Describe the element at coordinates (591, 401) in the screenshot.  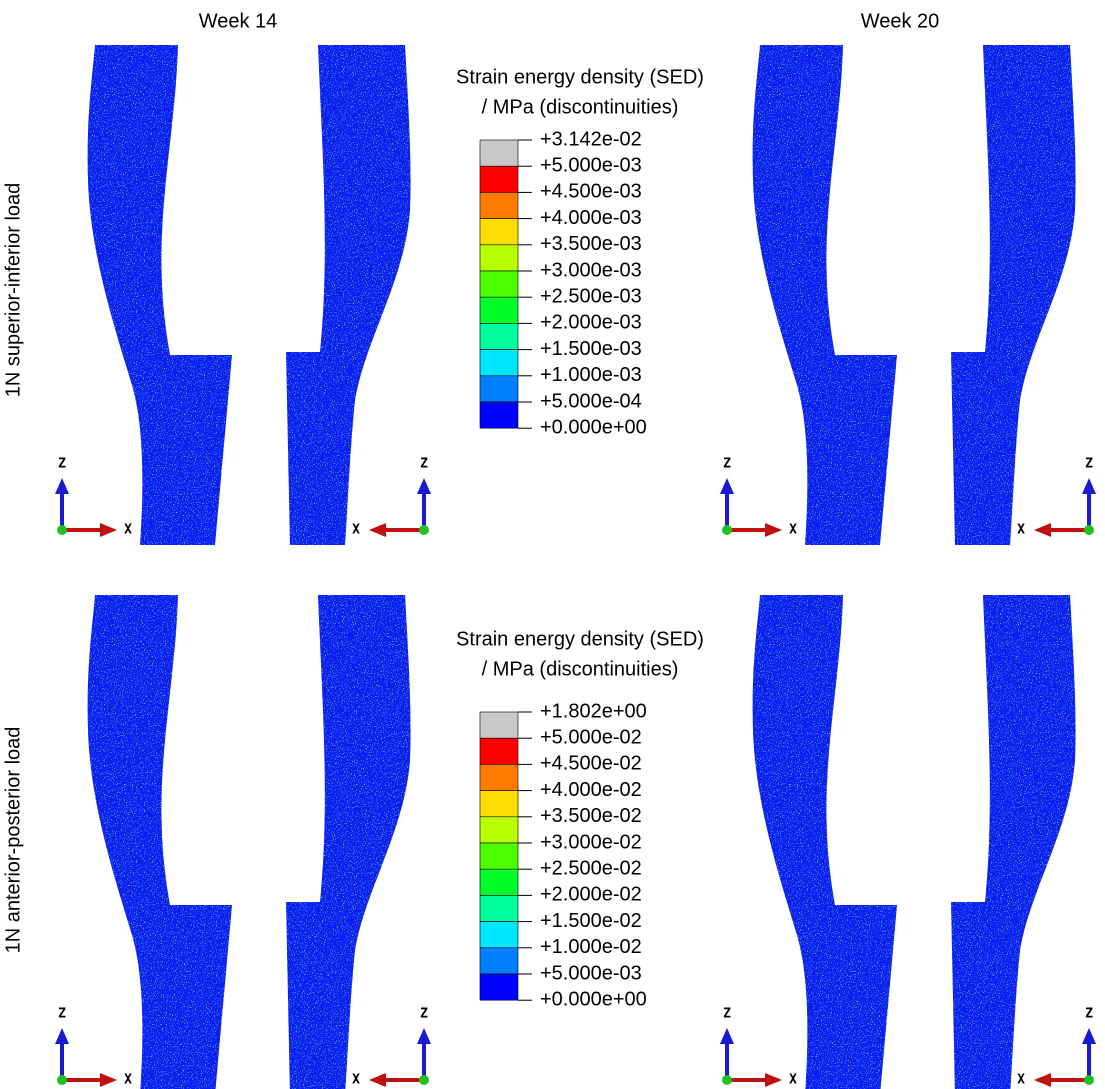
I see `legend-label: +5.000e-04` at that location.